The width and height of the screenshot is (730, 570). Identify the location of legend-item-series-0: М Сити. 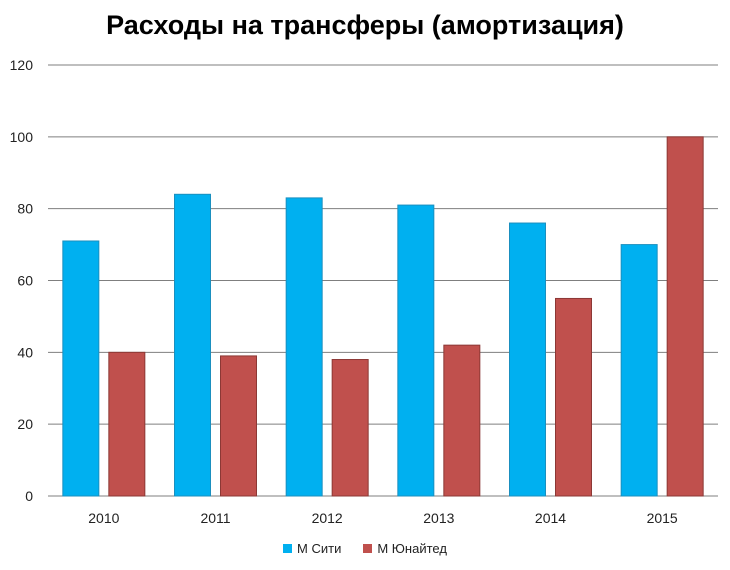
(312, 548).